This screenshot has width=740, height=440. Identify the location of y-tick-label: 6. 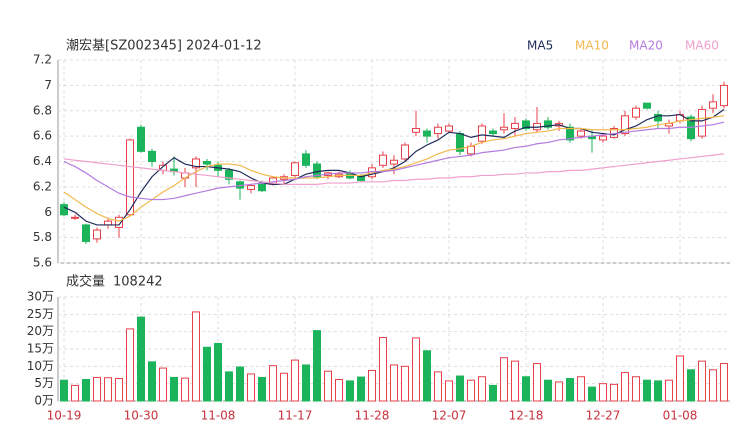
(48, 212).